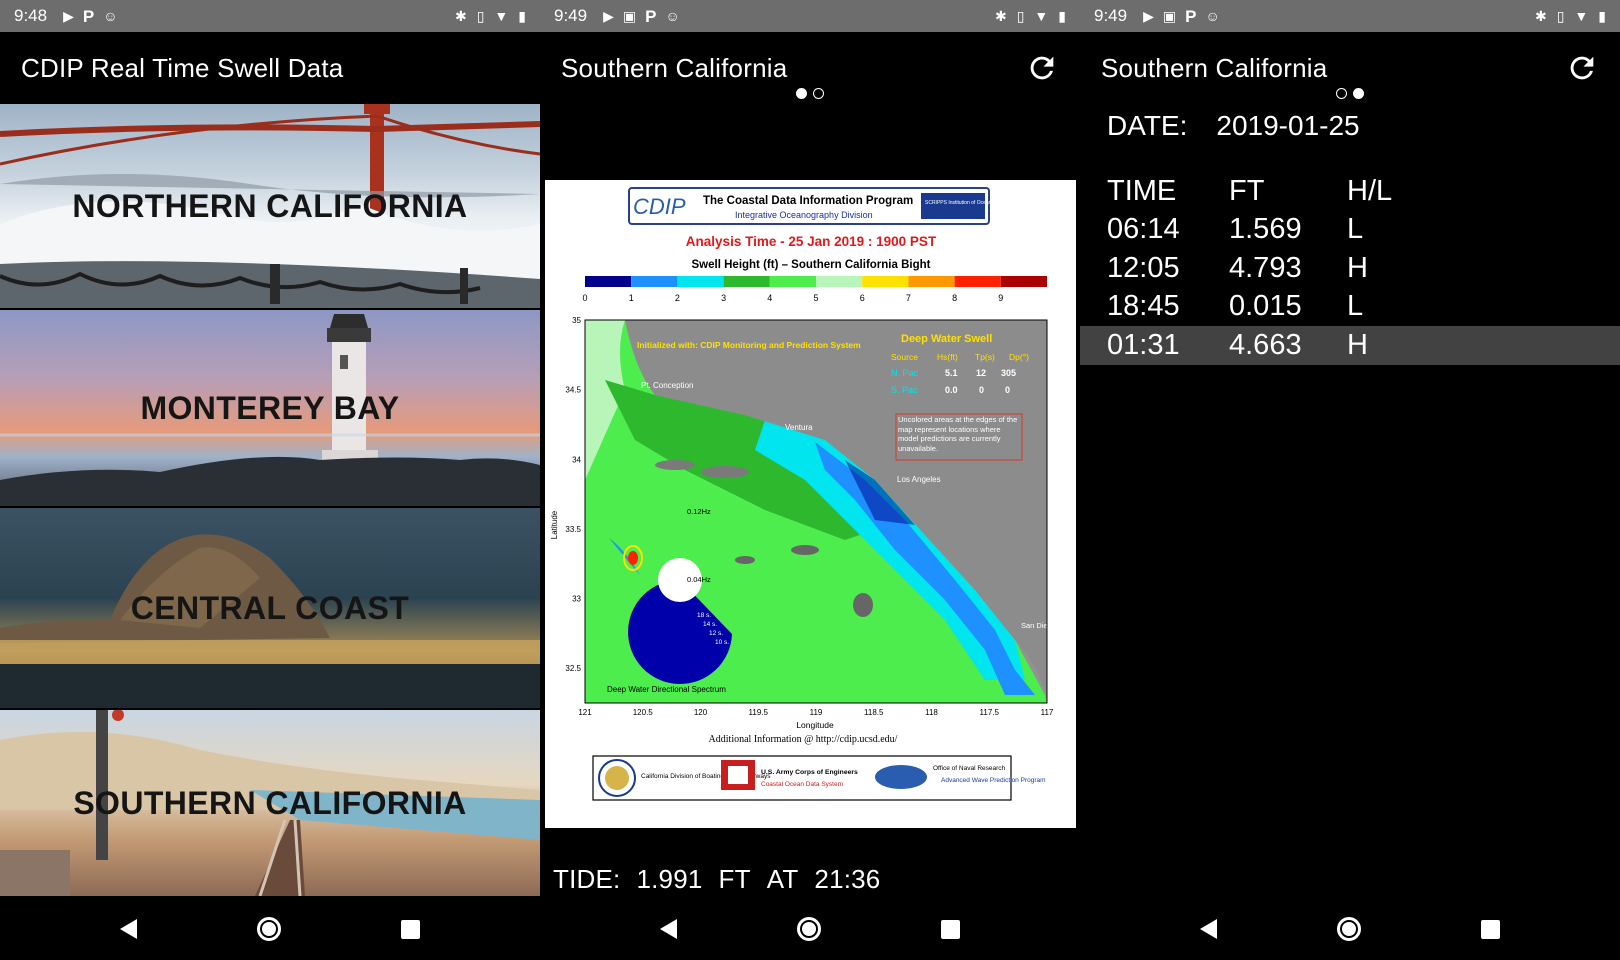 The image size is (1620, 960). I want to click on swell-color-scale: 0 1 2 3 4 5 6 7 8 9, so click(814, 289).